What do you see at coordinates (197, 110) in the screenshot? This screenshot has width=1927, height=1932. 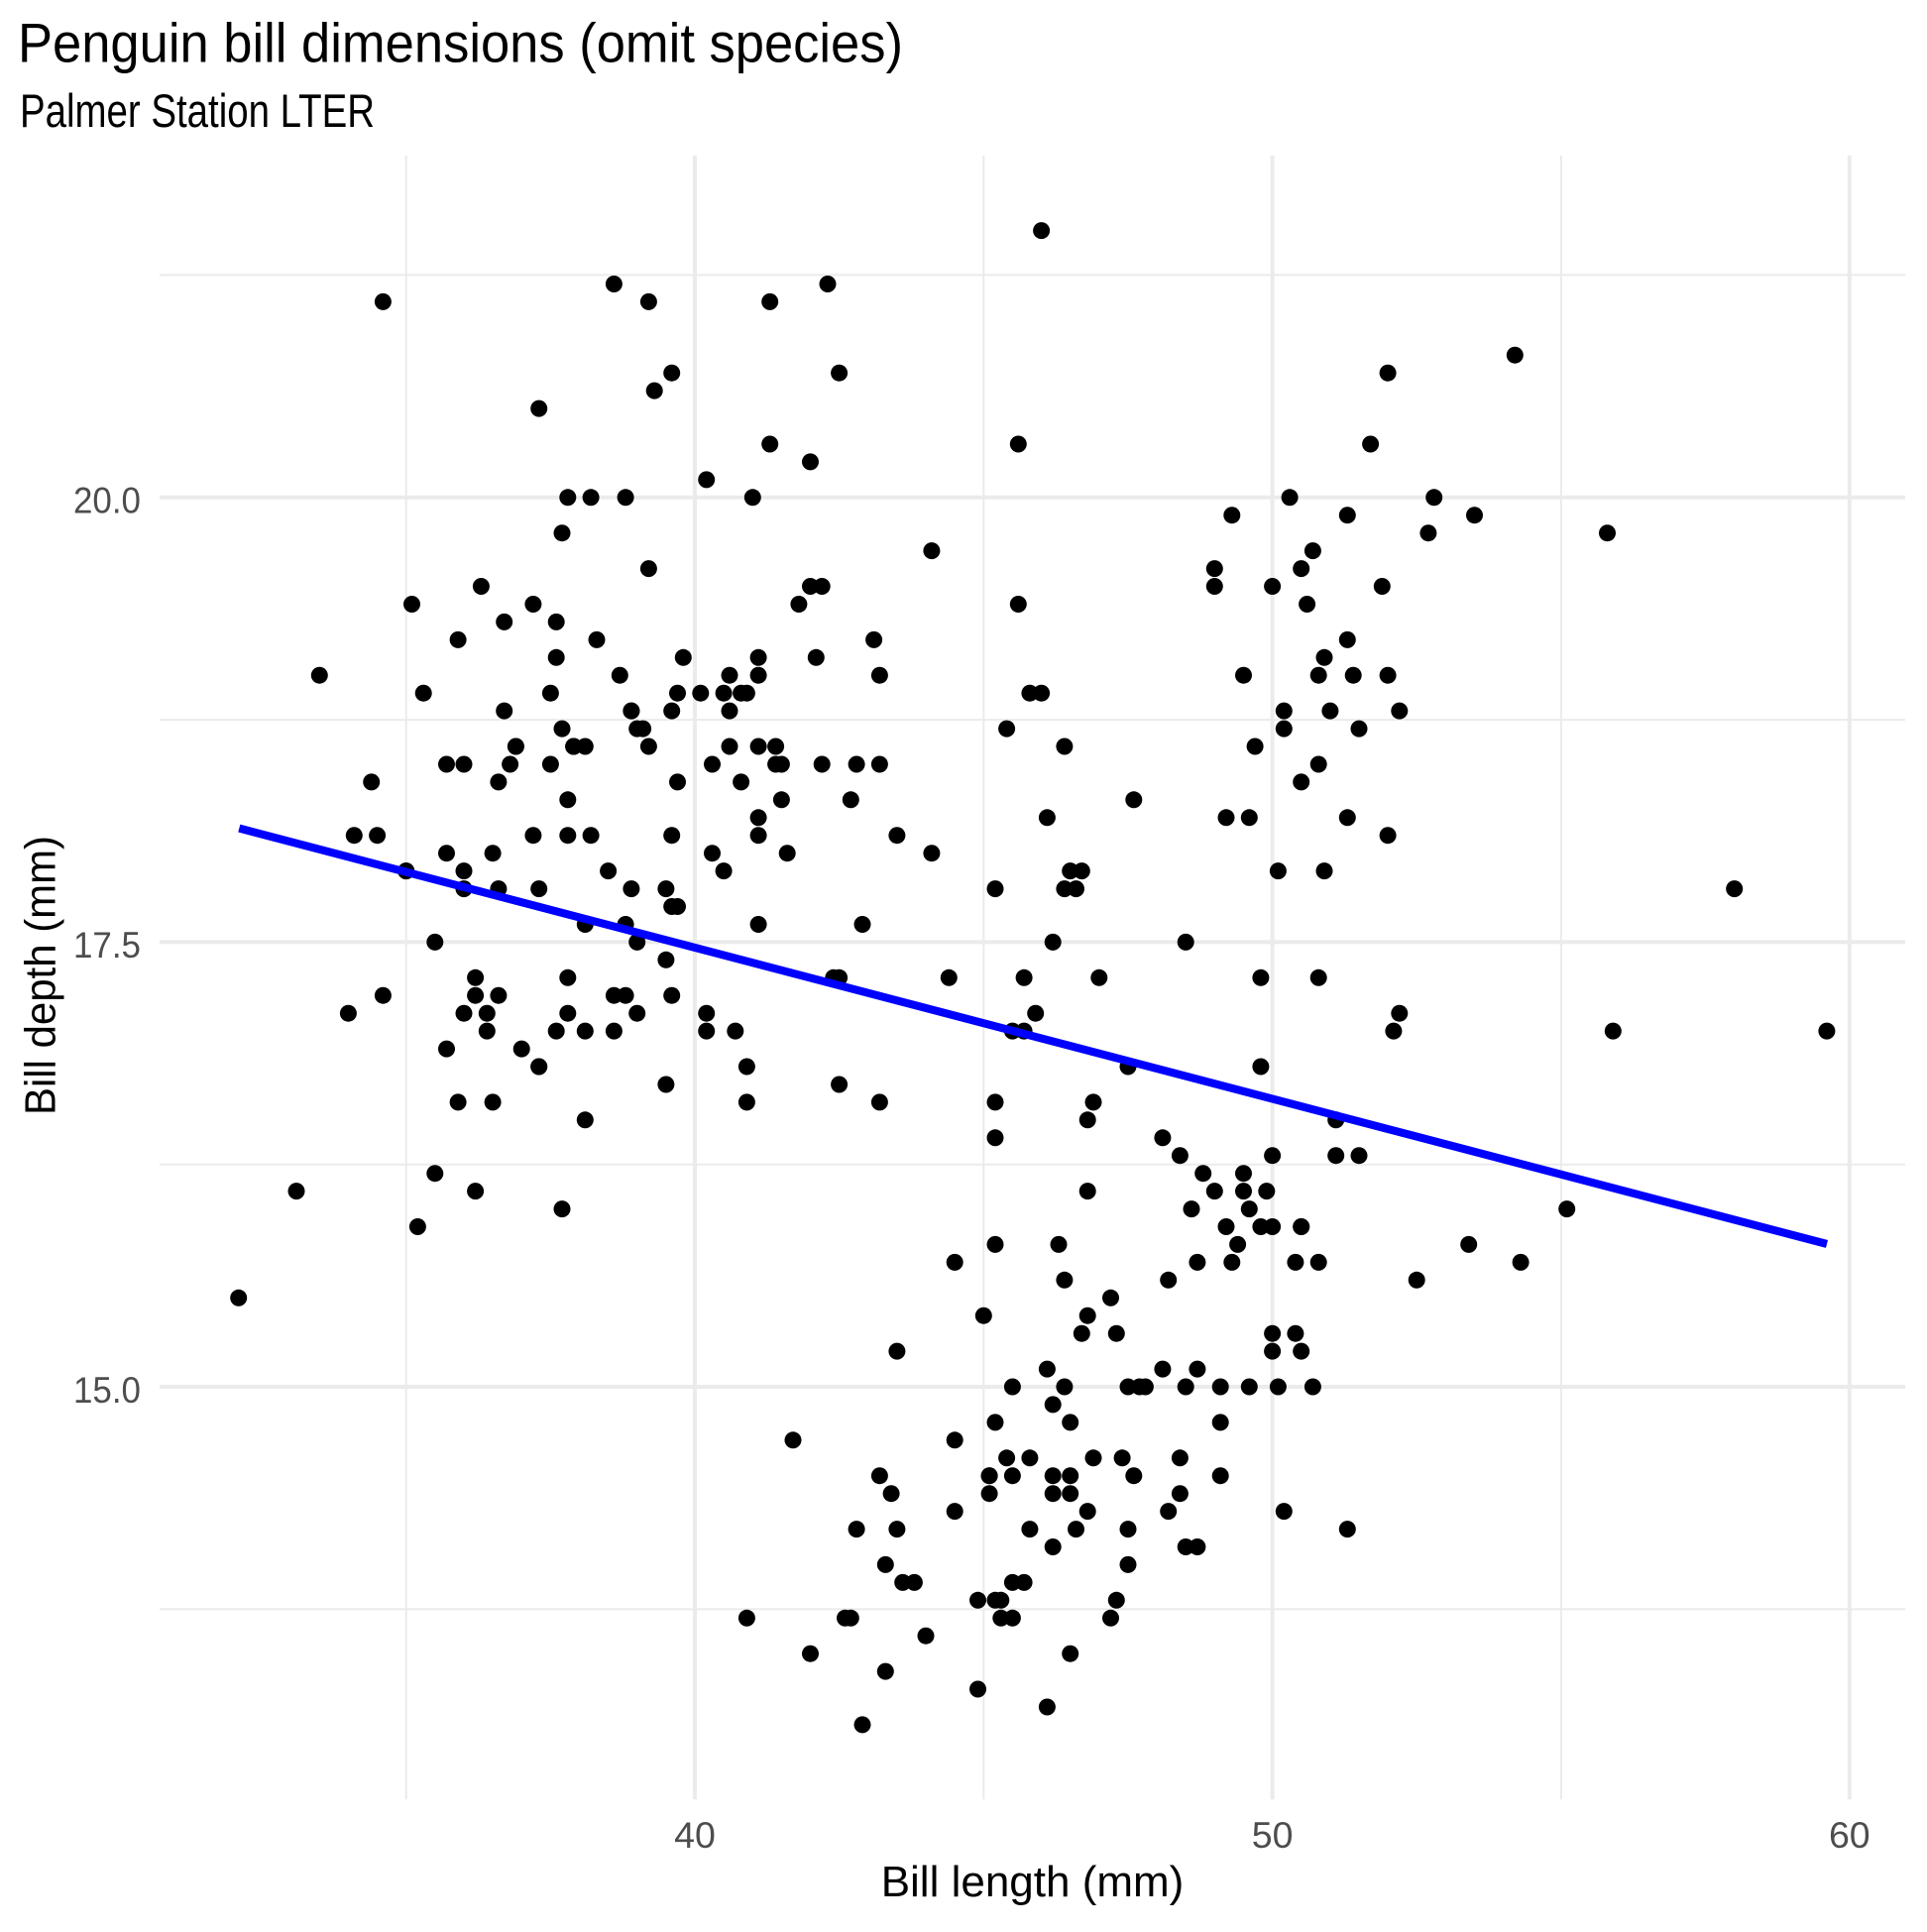 I see `svg-text: Palmer Station LTER` at bounding box center [197, 110].